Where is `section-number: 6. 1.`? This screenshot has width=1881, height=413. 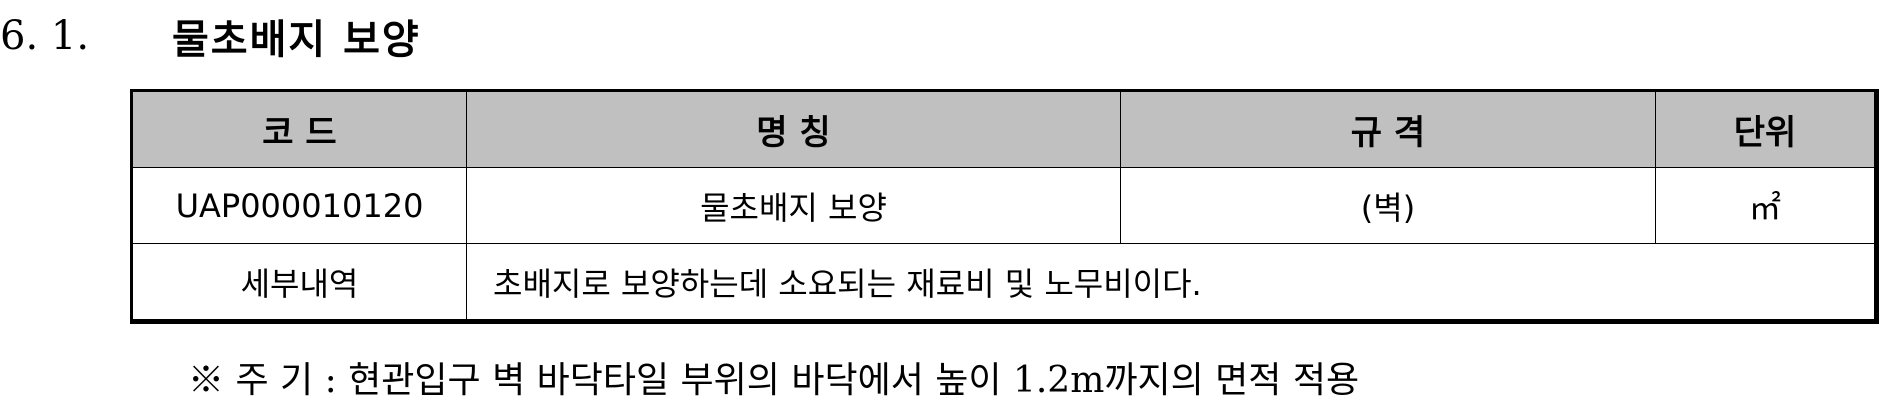 section-number: 6. 1. is located at coordinates (45, 36).